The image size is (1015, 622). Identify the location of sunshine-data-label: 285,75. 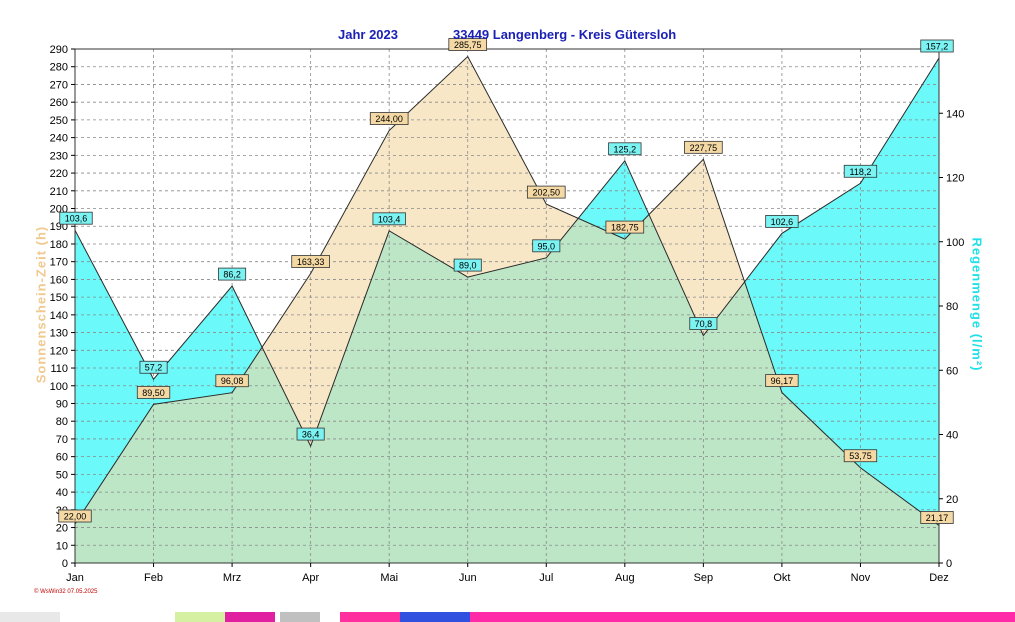
(468, 45).